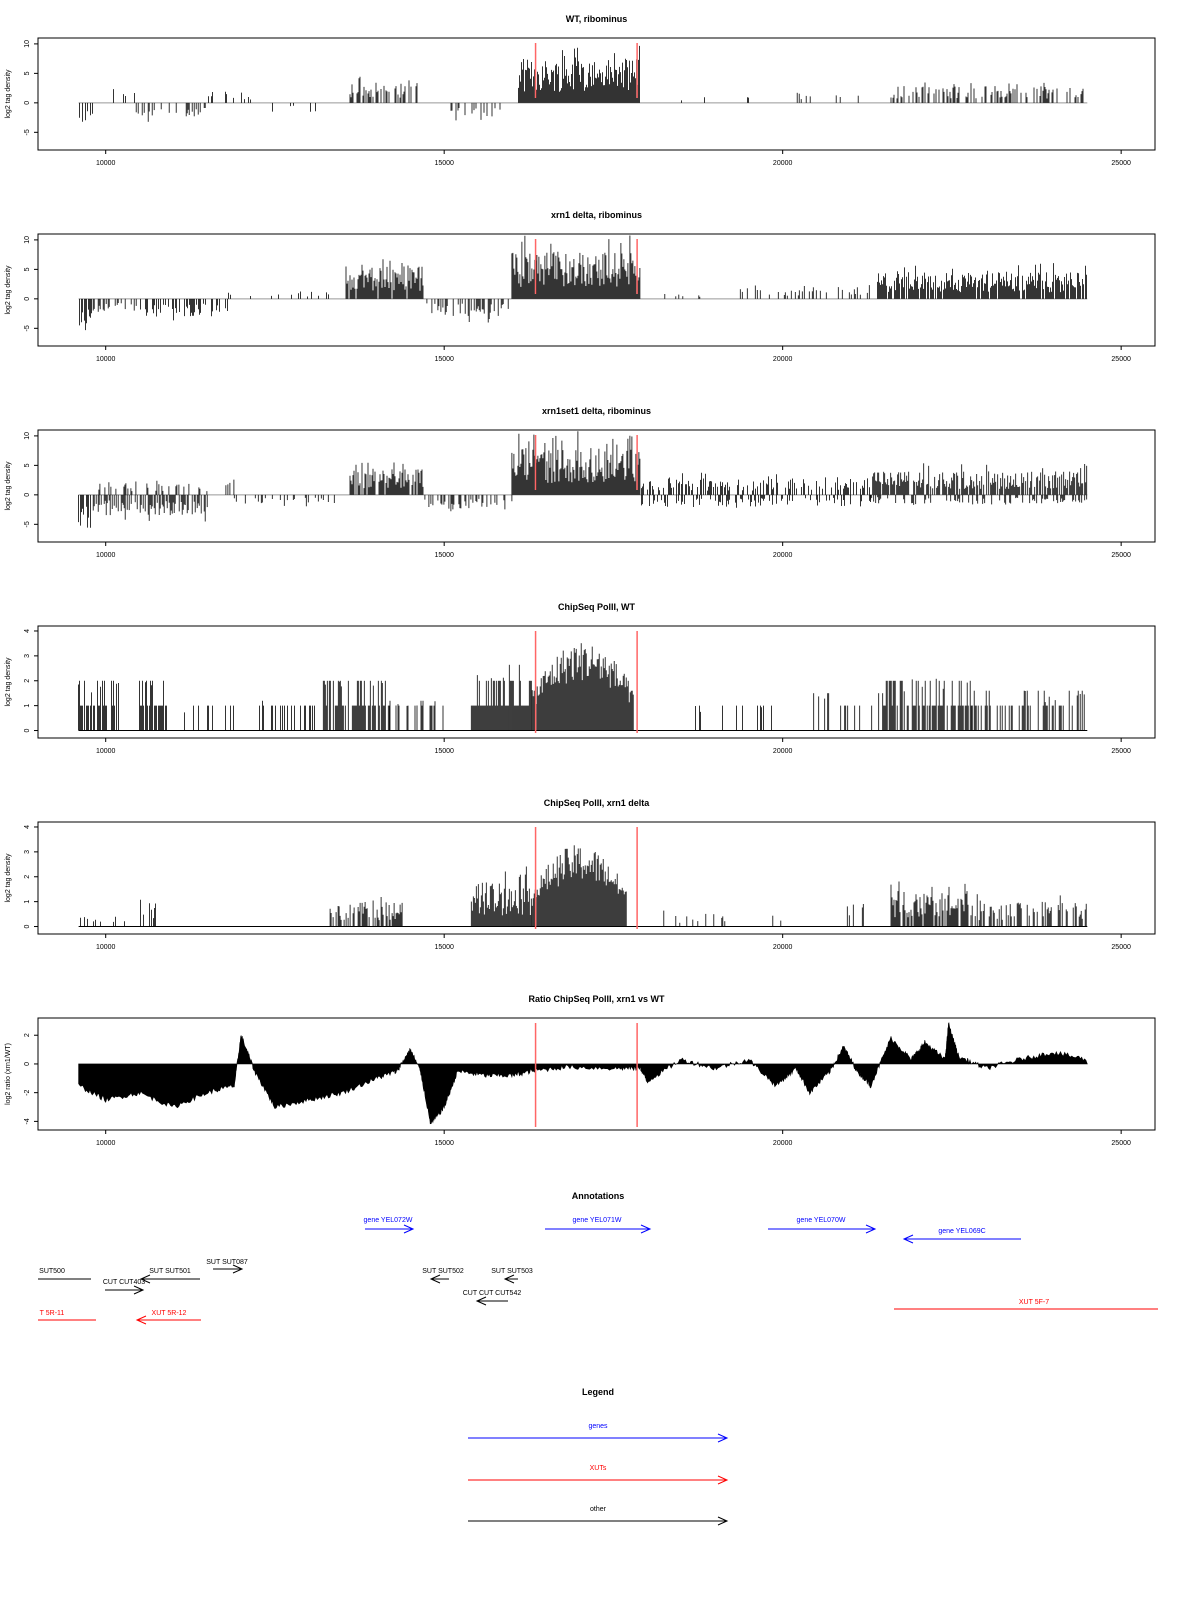 The width and height of the screenshot is (1200, 1600). Describe the element at coordinates (124, 1287) in the screenshot. I see `annotation-feature: CUT CUT403` at that location.